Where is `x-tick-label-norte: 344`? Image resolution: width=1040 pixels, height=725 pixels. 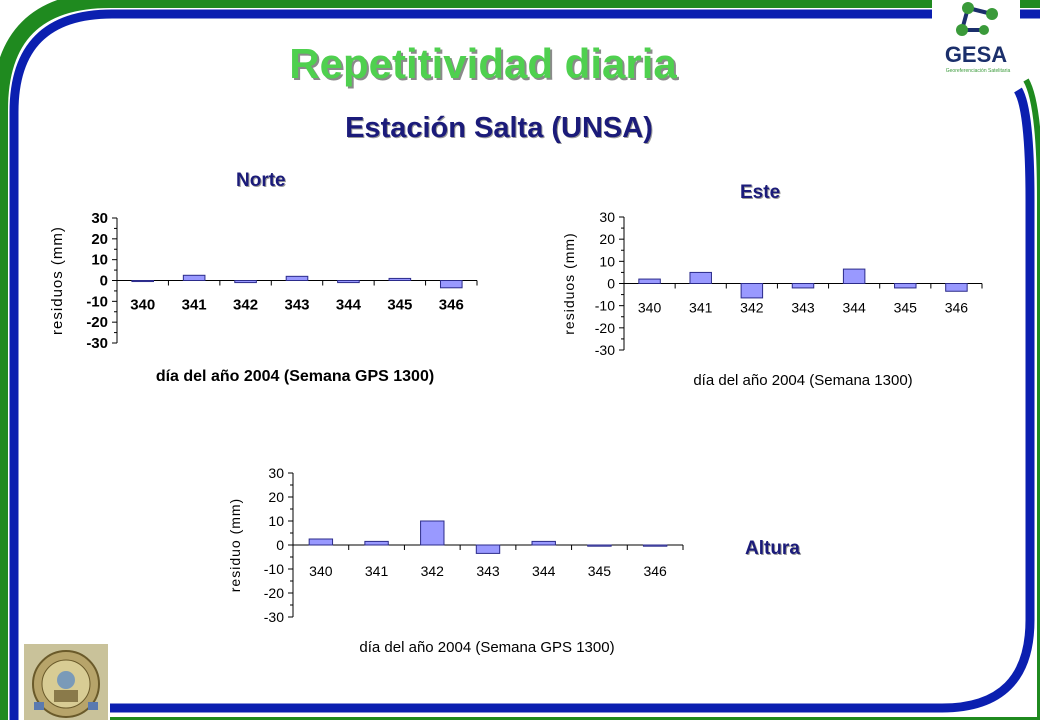
x-tick-label-norte: 344 is located at coordinates (349, 305).